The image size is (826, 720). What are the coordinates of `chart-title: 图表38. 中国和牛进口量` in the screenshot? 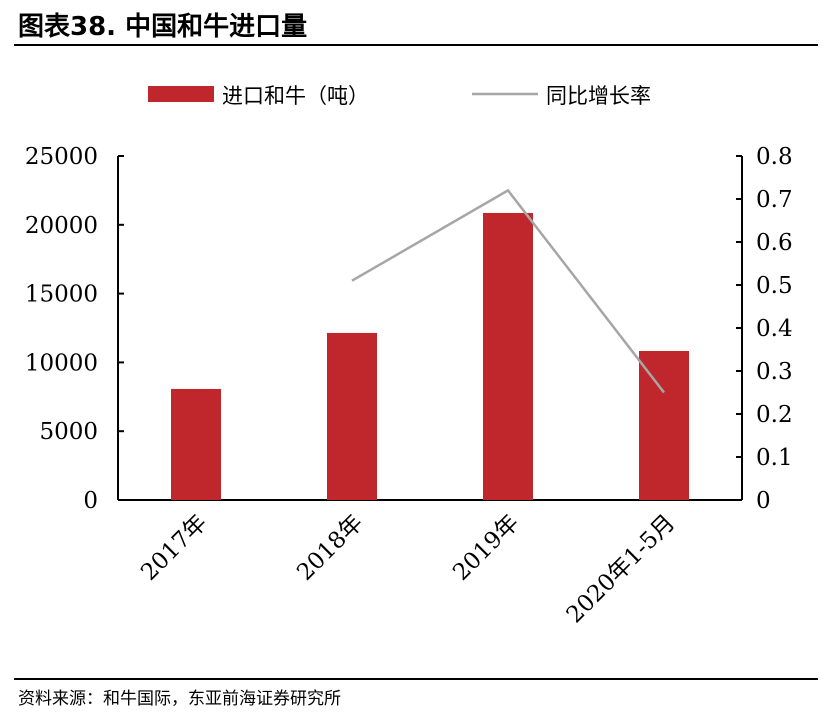 It's located at (163, 27).